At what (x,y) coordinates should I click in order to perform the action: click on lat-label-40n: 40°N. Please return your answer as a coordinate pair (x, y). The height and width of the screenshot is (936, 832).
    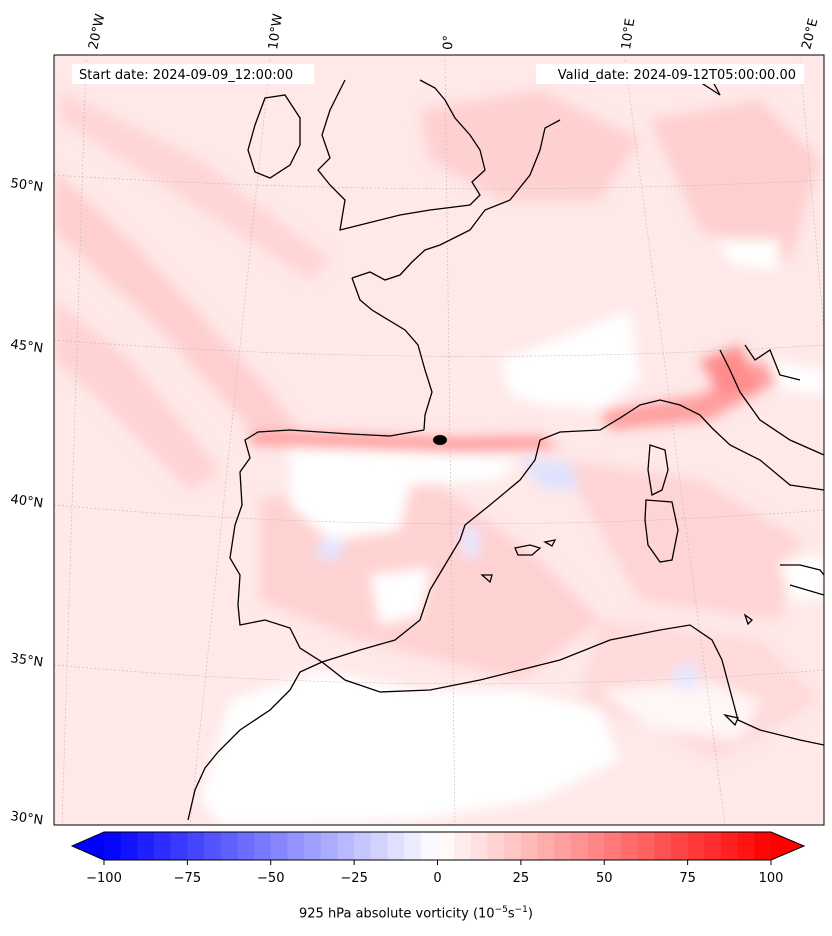
    Looking at the image, I should click on (26, 501).